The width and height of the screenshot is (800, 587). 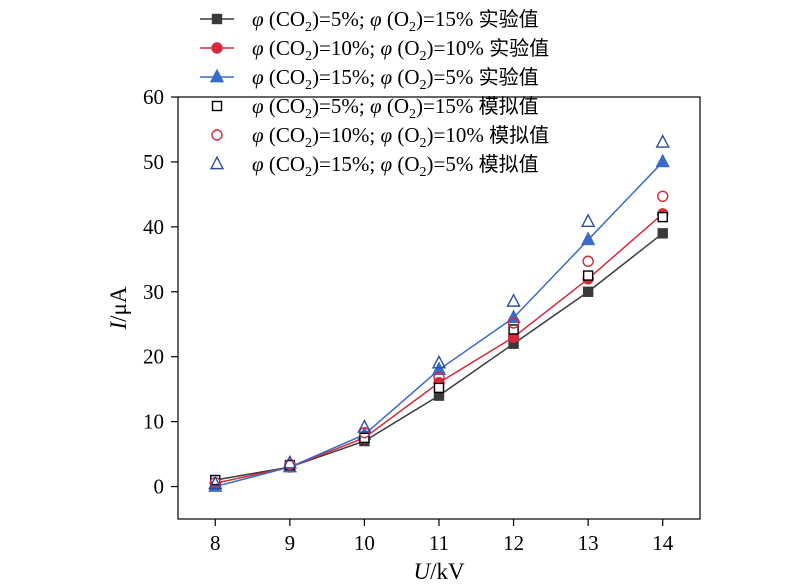 I want to click on x-axis-var: U, so click(x=422, y=571).